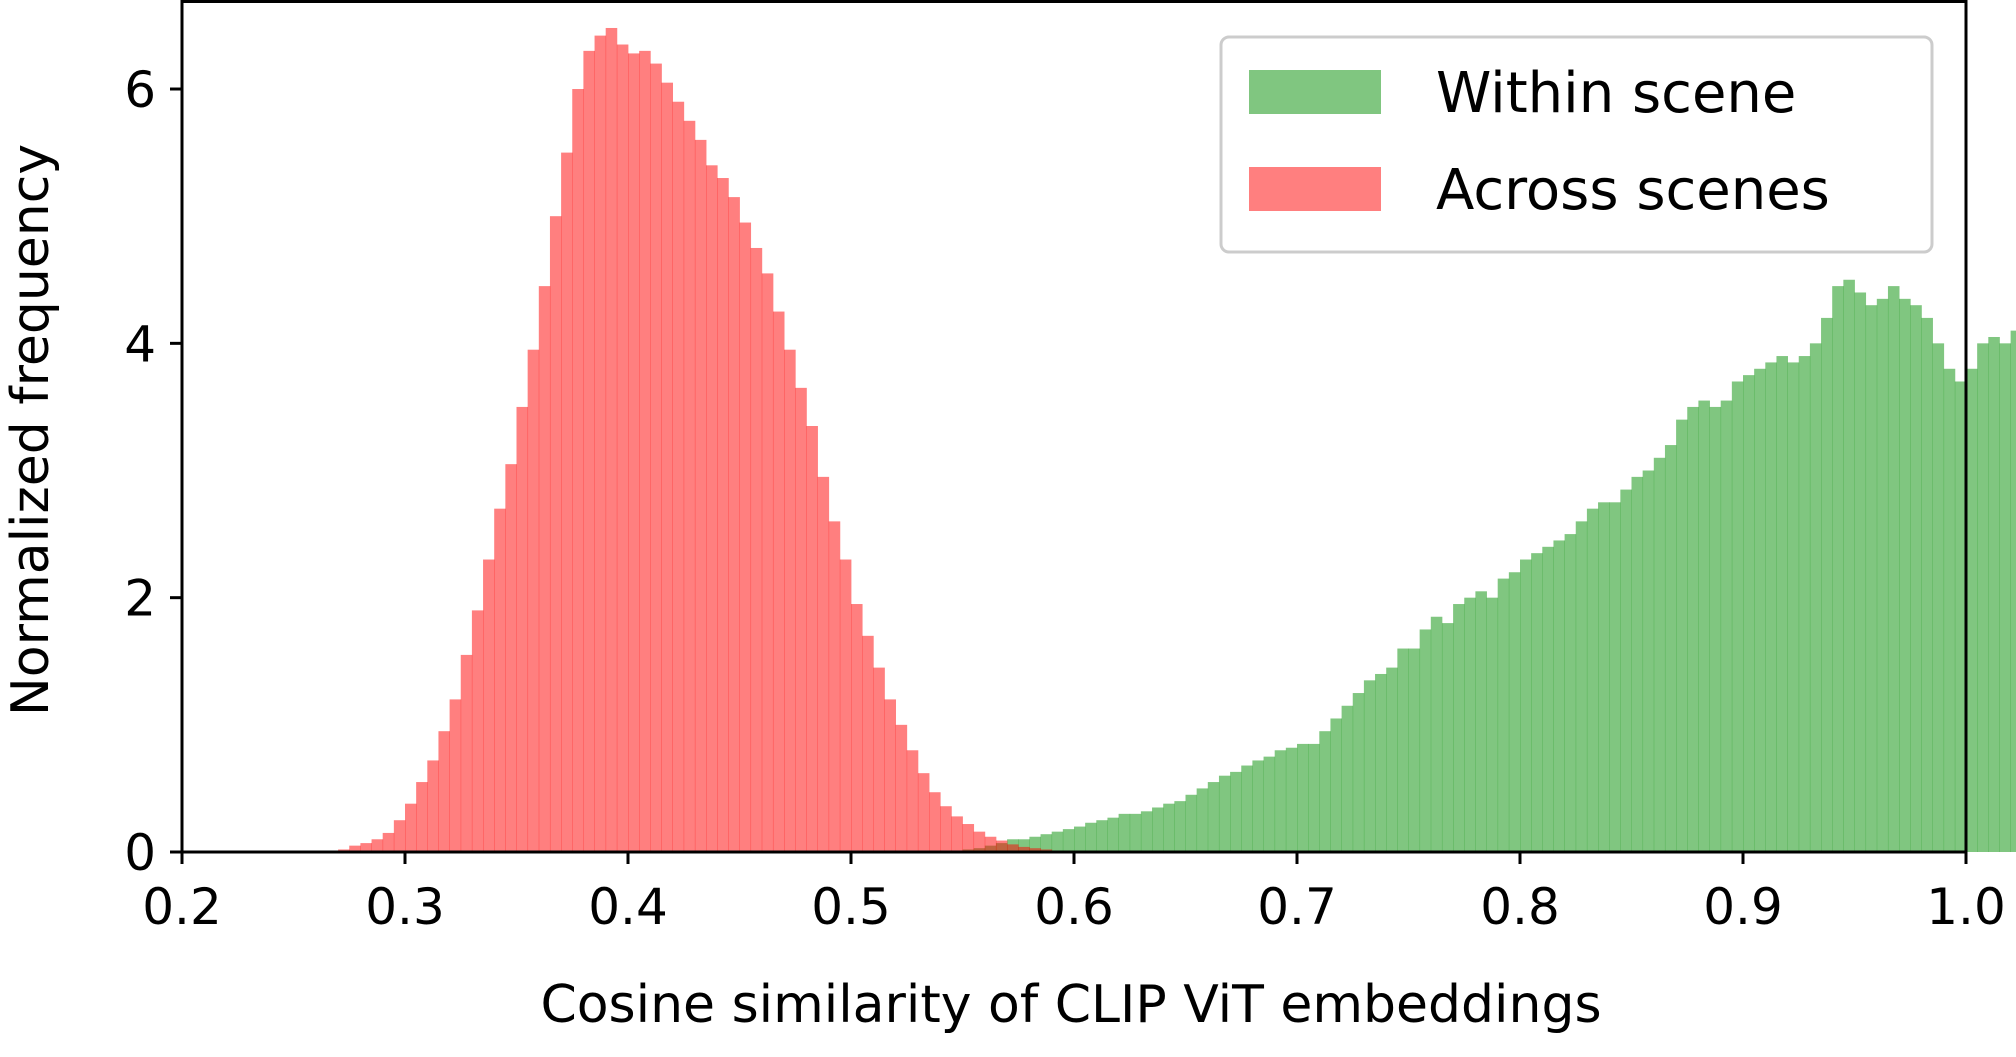  What do you see at coordinates (1297, 907) in the screenshot?
I see `x-tick-label: 0.7` at bounding box center [1297, 907].